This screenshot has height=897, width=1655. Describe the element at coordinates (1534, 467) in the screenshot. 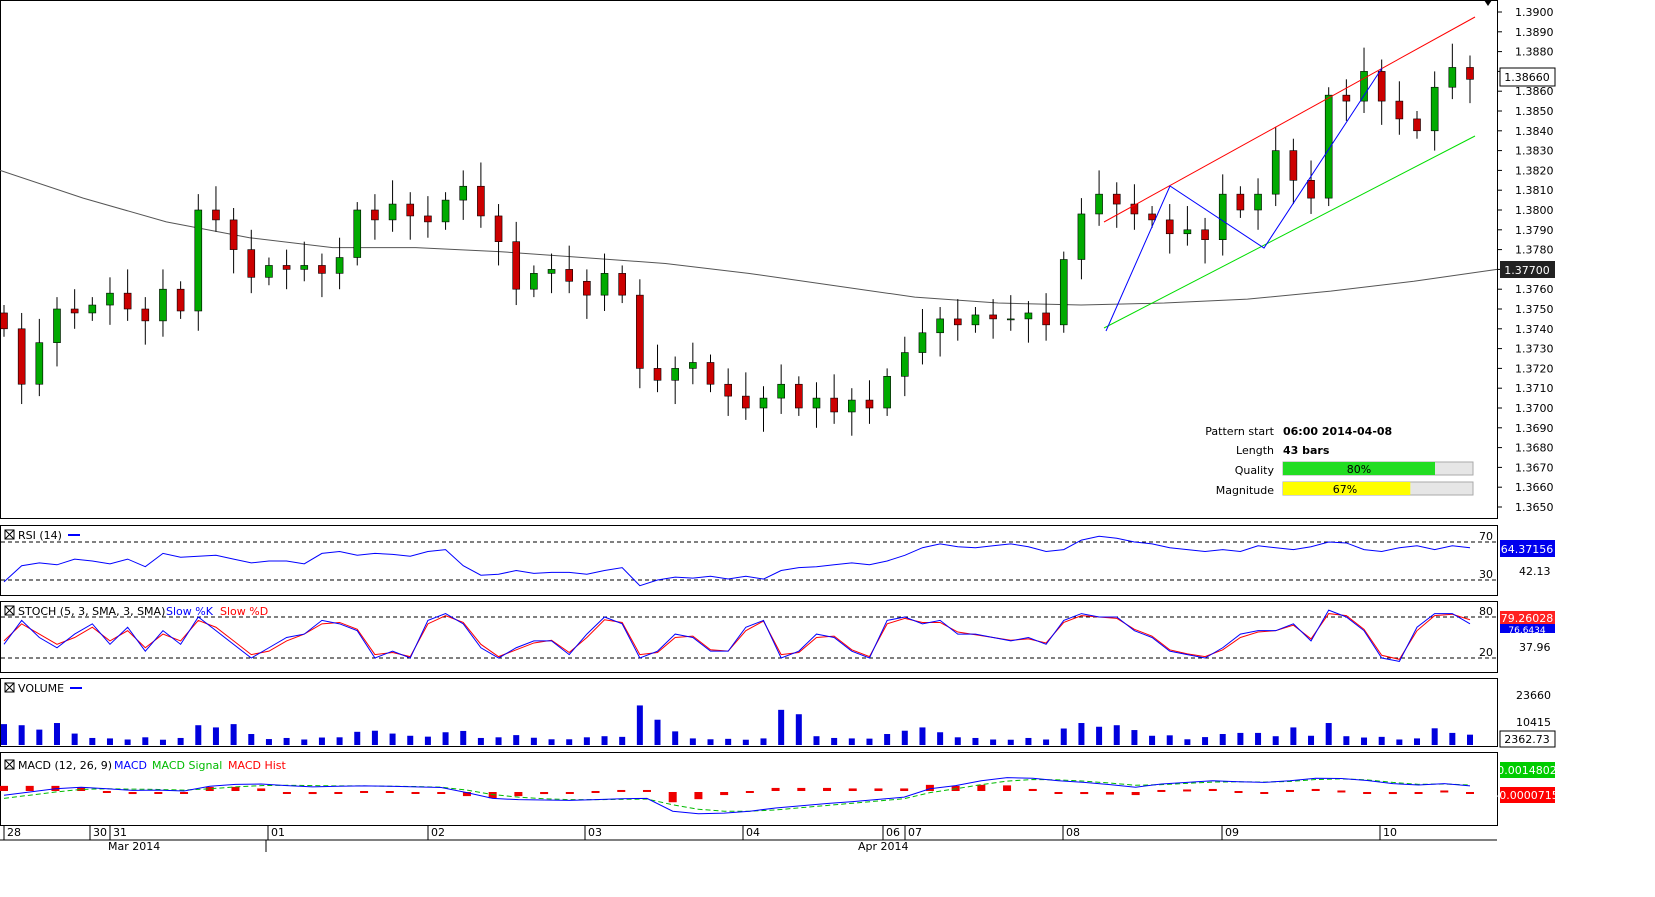

I see `price-tick-label: 1.3670` at that location.